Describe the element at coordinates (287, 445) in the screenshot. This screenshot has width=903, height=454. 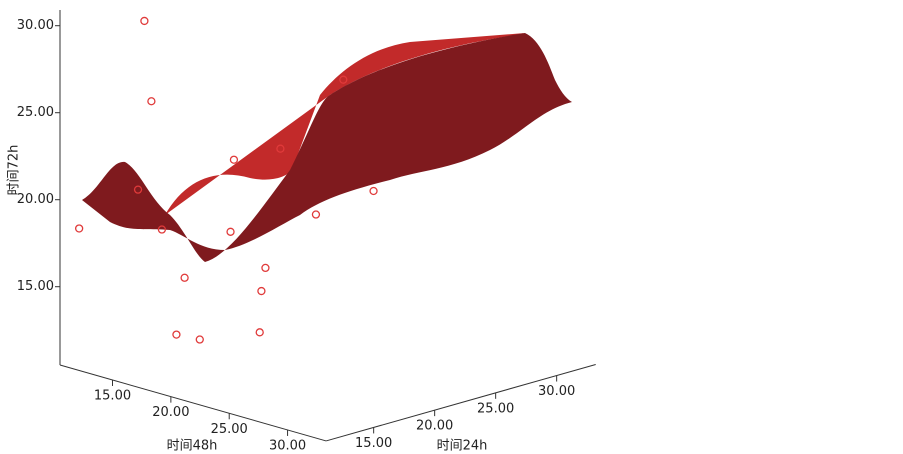
I see `y-tick-label: 30.00` at that location.